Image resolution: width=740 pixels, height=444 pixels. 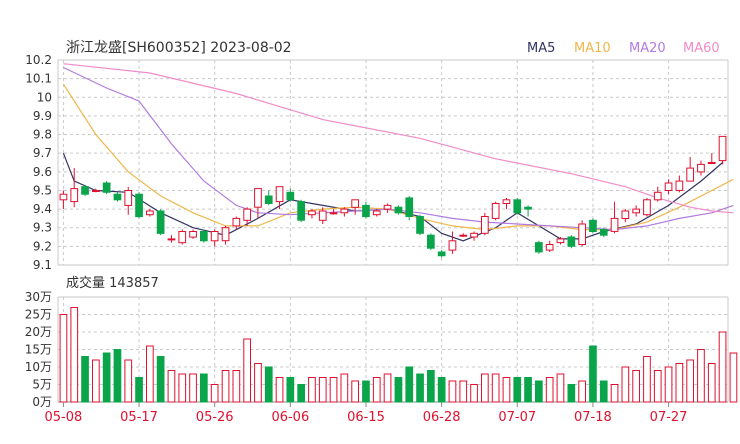 I want to click on price-tick-label: 9.4, so click(x=42, y=209).